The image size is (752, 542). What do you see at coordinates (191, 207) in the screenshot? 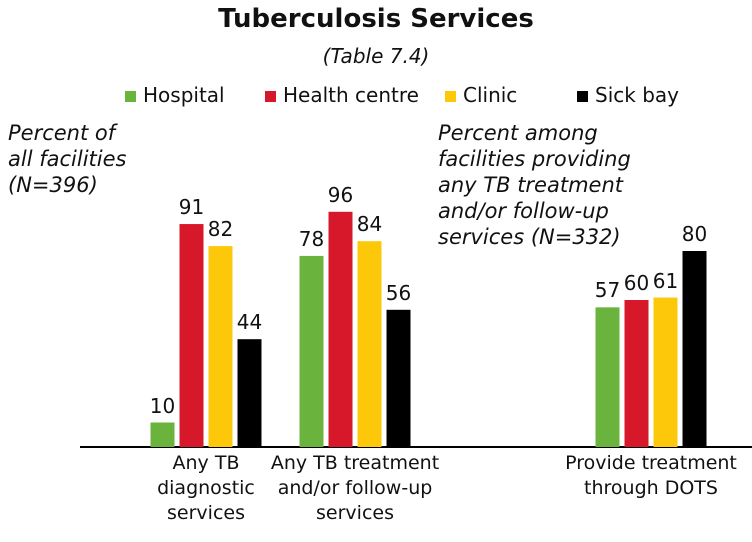
I see `value-label: 91` at bounding box center [191, 207].